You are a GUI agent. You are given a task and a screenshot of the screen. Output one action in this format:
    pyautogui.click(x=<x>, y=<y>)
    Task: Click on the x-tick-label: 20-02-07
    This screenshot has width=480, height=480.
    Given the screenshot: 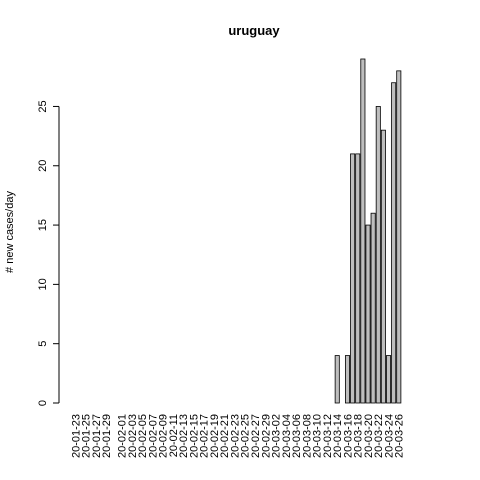 What is the action you would take?
    pyautogui.click(x=153, y=436)
    